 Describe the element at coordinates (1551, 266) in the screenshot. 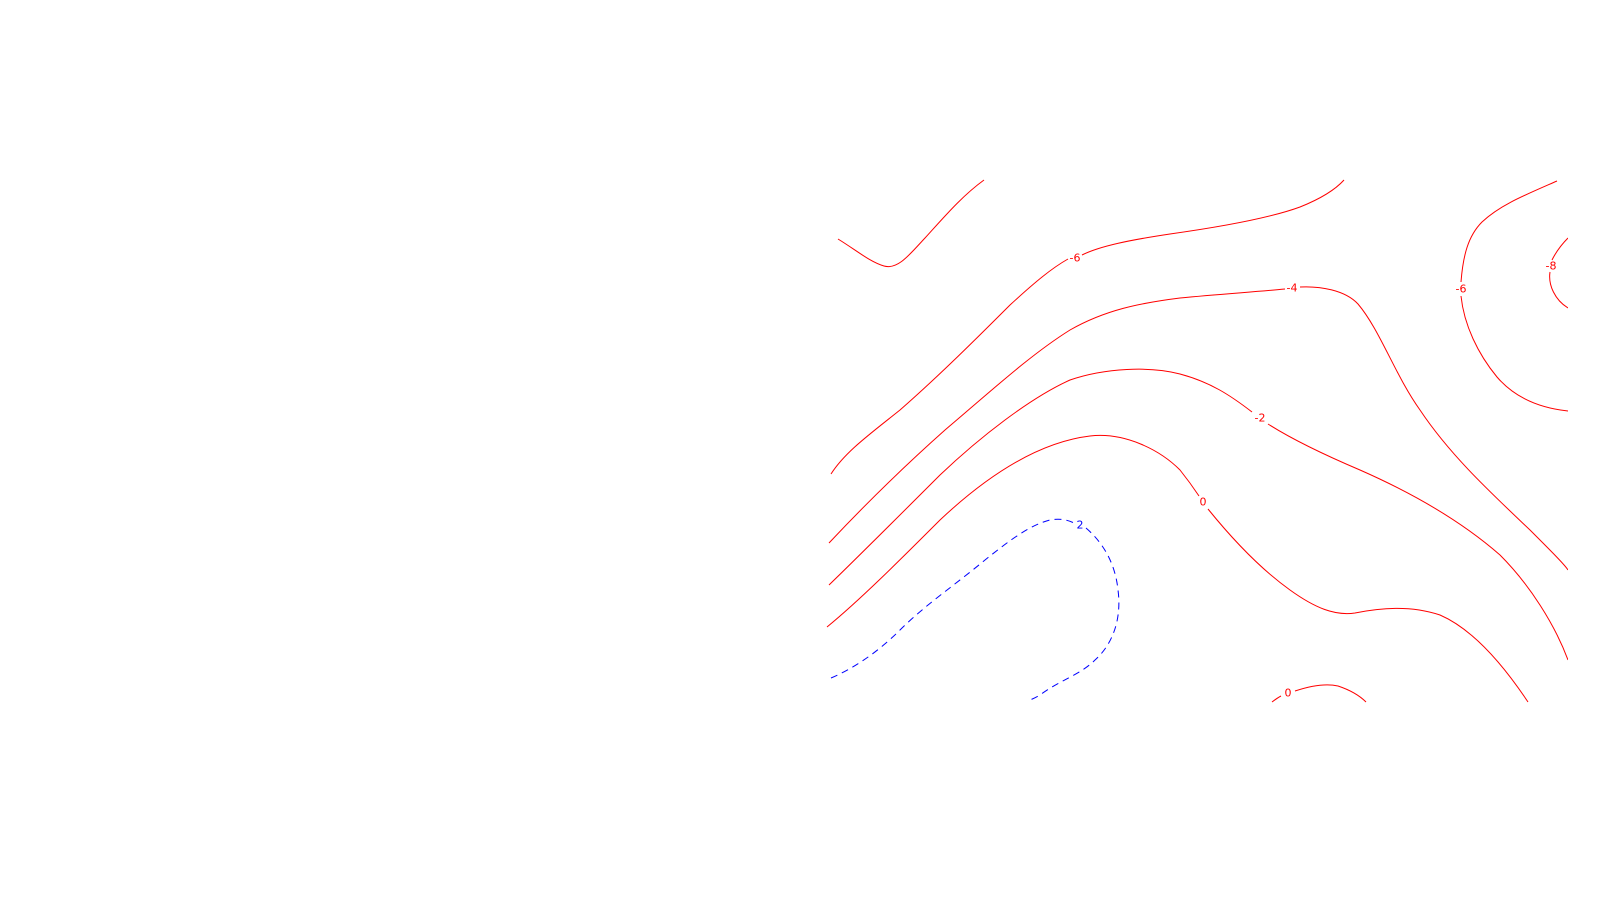

I see `contour-label-neg8: -8` at that location.